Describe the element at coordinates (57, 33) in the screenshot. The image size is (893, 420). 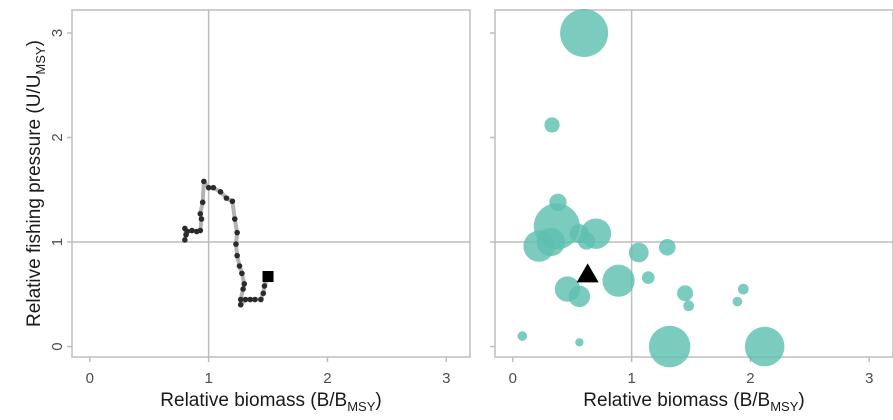
I see `y-tick-label: 3` at that location.